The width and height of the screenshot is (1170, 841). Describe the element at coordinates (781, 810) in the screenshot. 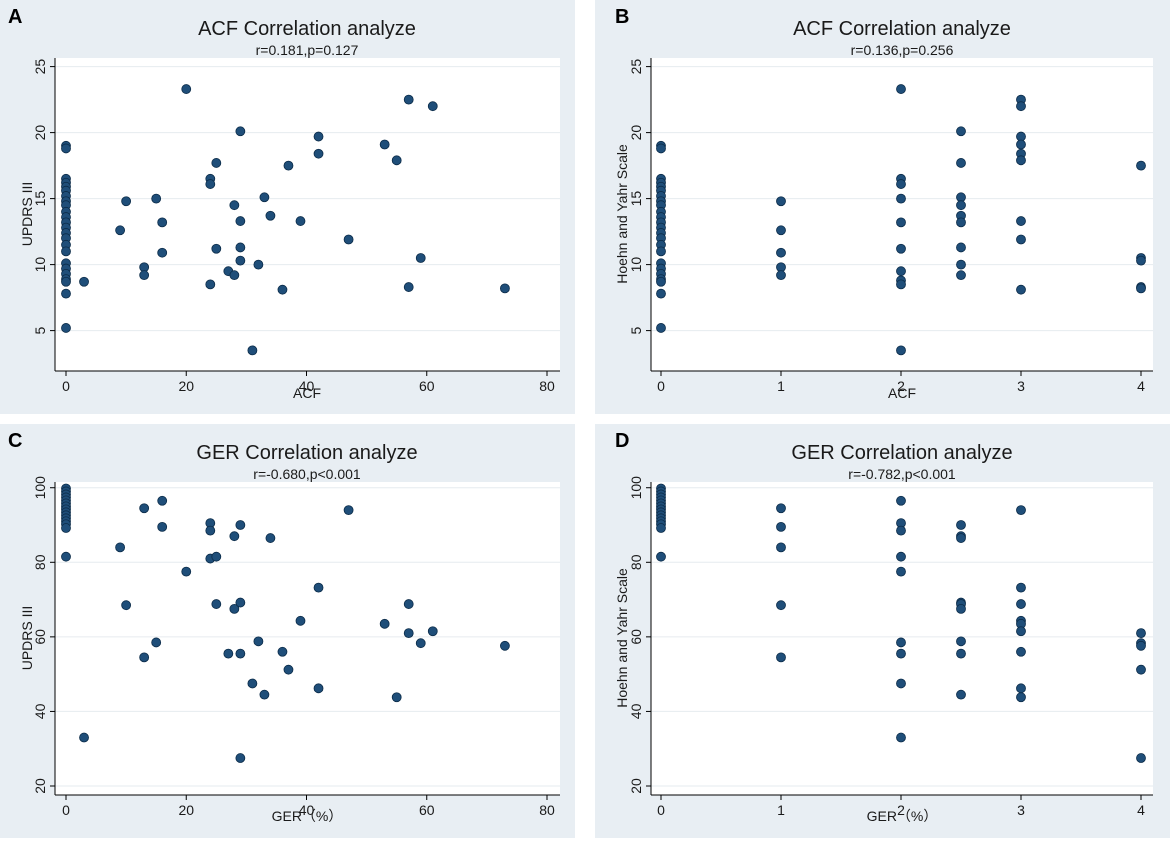

I see `x-tick-label: 1` at that location.